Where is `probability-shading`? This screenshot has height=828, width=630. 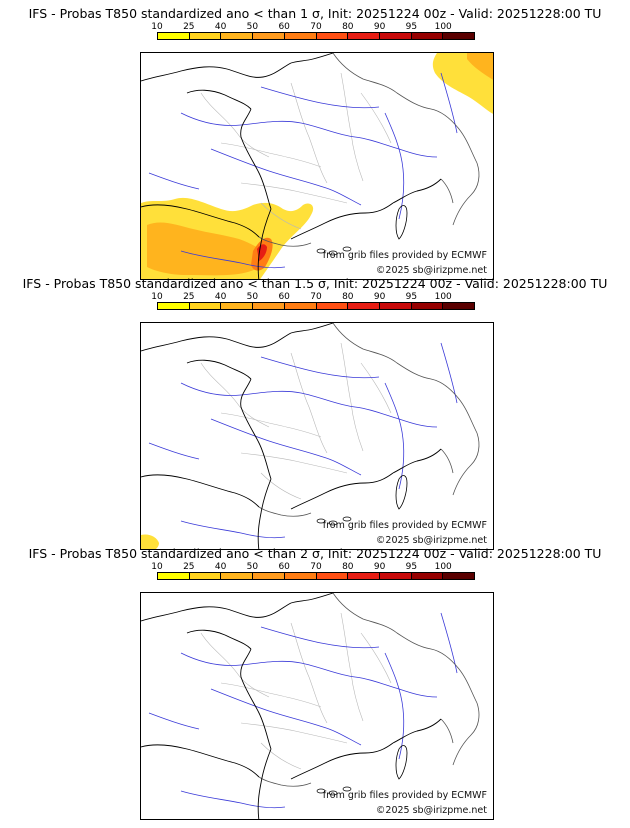 probability-shading is located at coordinates (150, 541).